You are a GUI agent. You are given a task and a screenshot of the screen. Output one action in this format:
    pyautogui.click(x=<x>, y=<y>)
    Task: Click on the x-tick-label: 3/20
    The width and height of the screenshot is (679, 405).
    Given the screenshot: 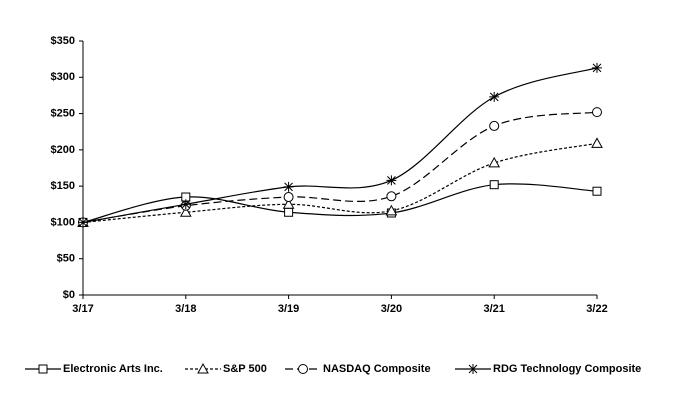 What is the action you would take?
    pyautogui.click(x=391, y=309)
    